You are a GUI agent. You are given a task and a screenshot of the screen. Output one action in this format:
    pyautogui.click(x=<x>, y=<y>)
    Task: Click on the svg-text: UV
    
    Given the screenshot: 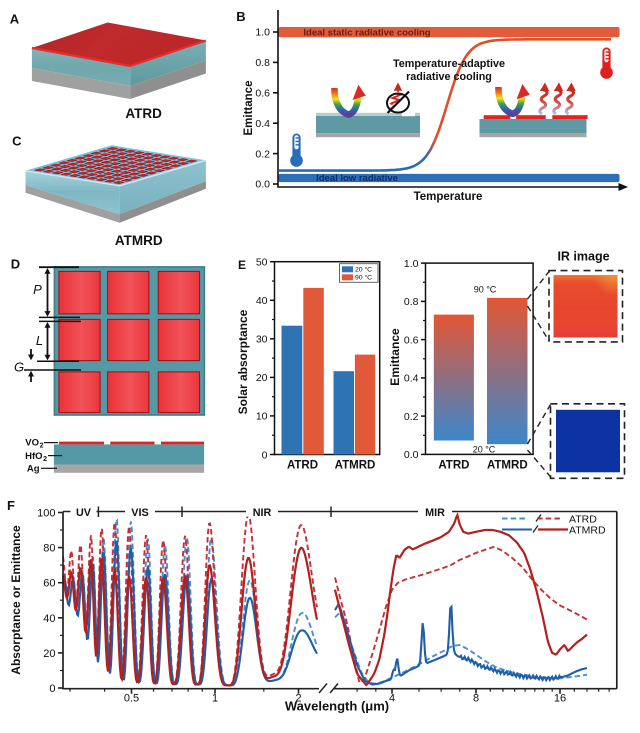 What is the action you would take?
    pyautogui.click(x=84, y=513)
    